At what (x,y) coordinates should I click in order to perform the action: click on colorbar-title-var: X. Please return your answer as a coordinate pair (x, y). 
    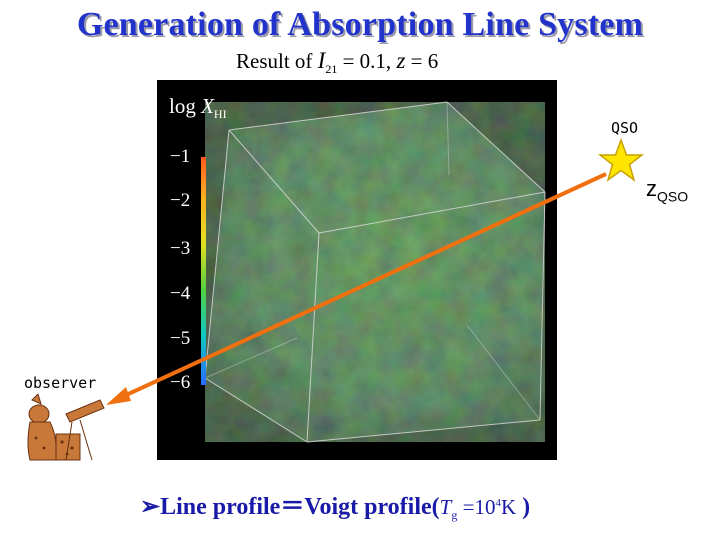
    Looking at the image, I should click on (207, 106).